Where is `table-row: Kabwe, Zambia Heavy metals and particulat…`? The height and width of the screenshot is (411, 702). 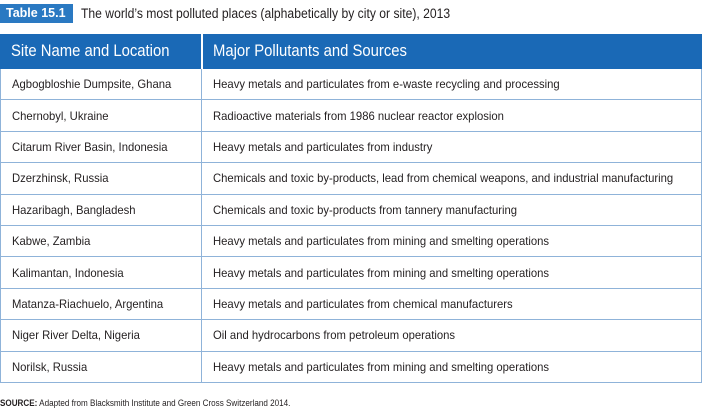 table-row: Kabwe, Zambia Heavy metals and particulat… is located at coordinates (351, 241).